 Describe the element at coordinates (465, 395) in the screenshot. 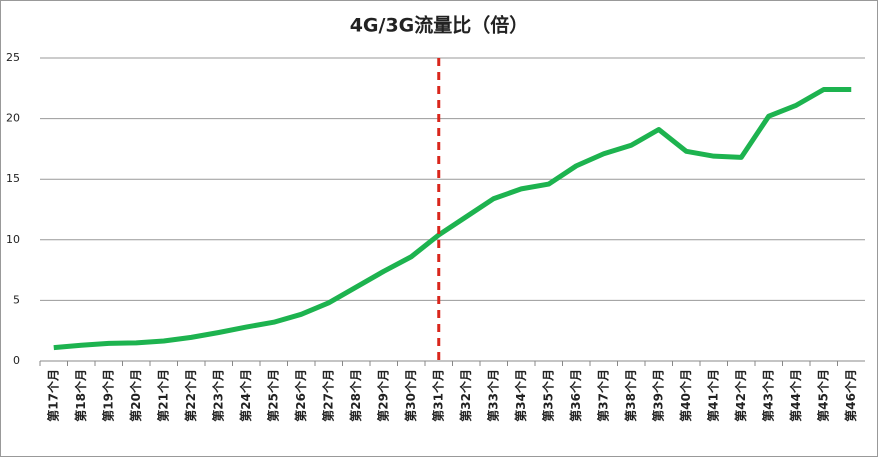

I see `x-tick-label: 第32个月` at that location.